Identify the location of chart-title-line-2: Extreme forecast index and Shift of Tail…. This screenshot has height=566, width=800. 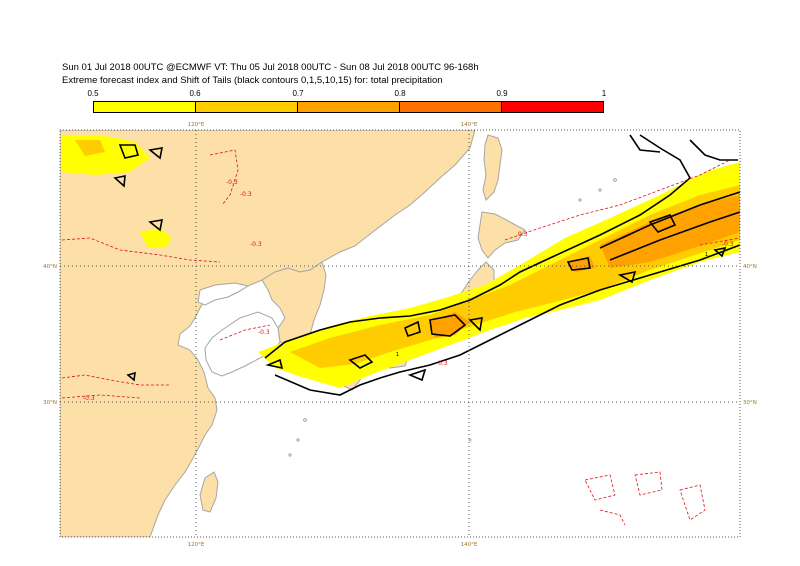
(252, 80).